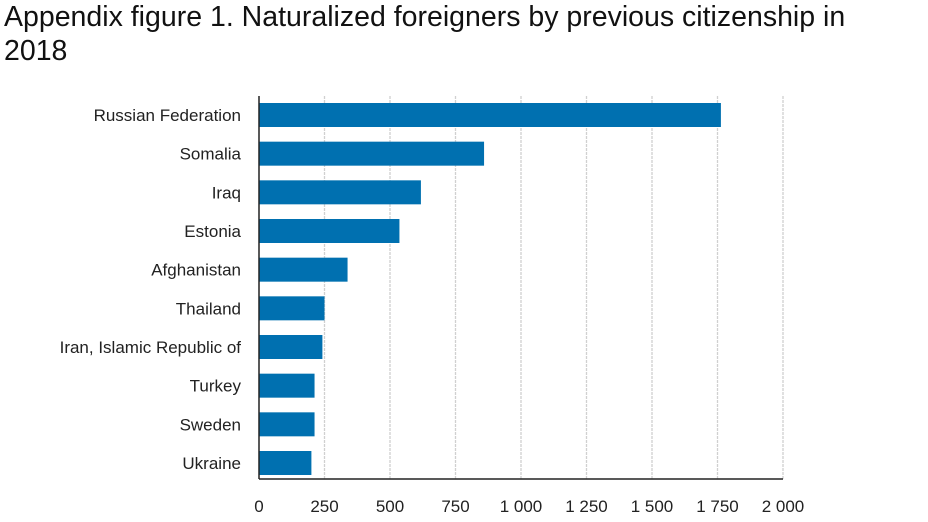 Image resolution: width=928 pixels, height=522 pixels. Describe the element at coordinates (521, 506) in the screenshot. I see `x-tick-label: 1 000` at that location.